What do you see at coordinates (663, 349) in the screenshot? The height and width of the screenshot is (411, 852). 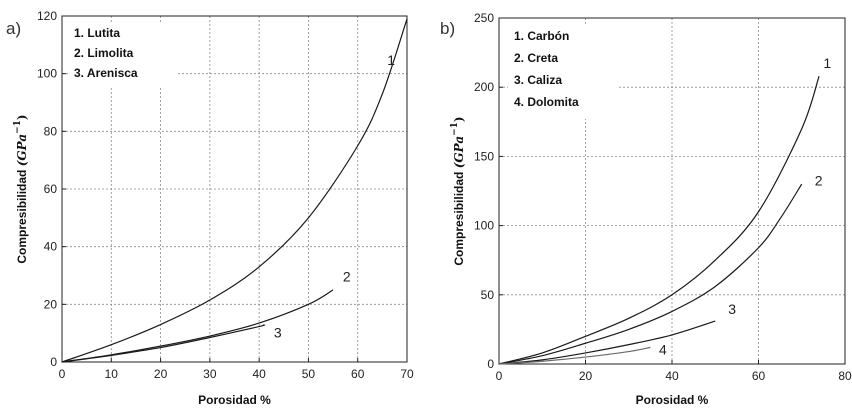 I see `series-label-4: 4` at bounding box center [663, 349].